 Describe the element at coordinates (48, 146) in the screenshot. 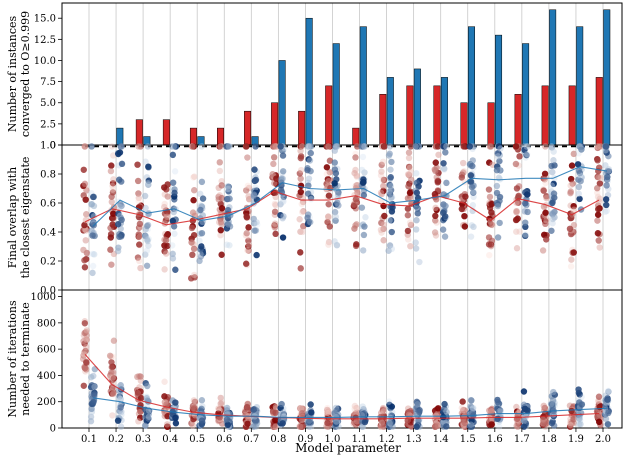

I see `y-tick-label: 1.0` at that location.